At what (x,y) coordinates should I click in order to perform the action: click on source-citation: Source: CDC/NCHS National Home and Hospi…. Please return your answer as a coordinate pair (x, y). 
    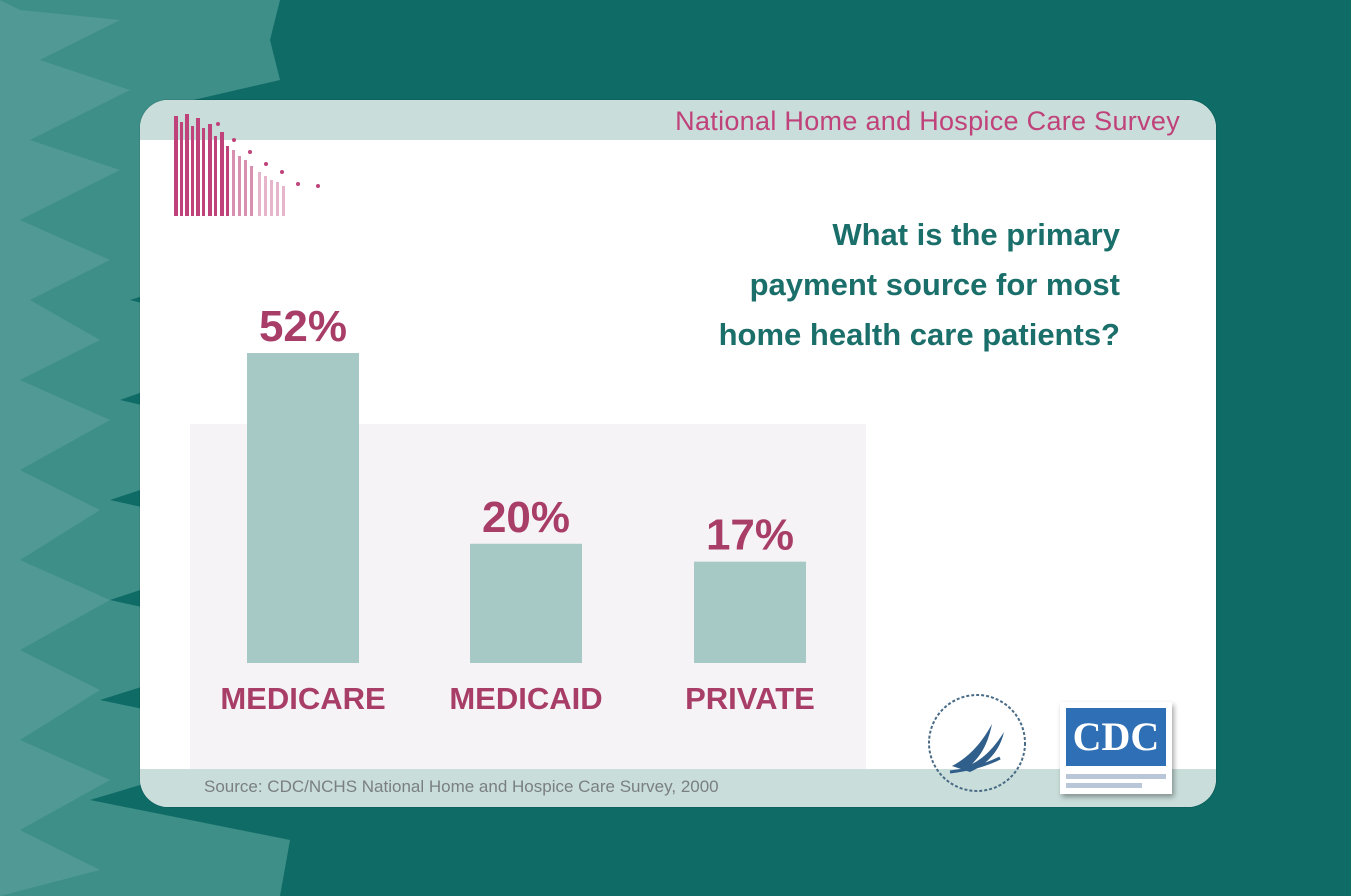
    Looking at the image, I should click on (461, 786).